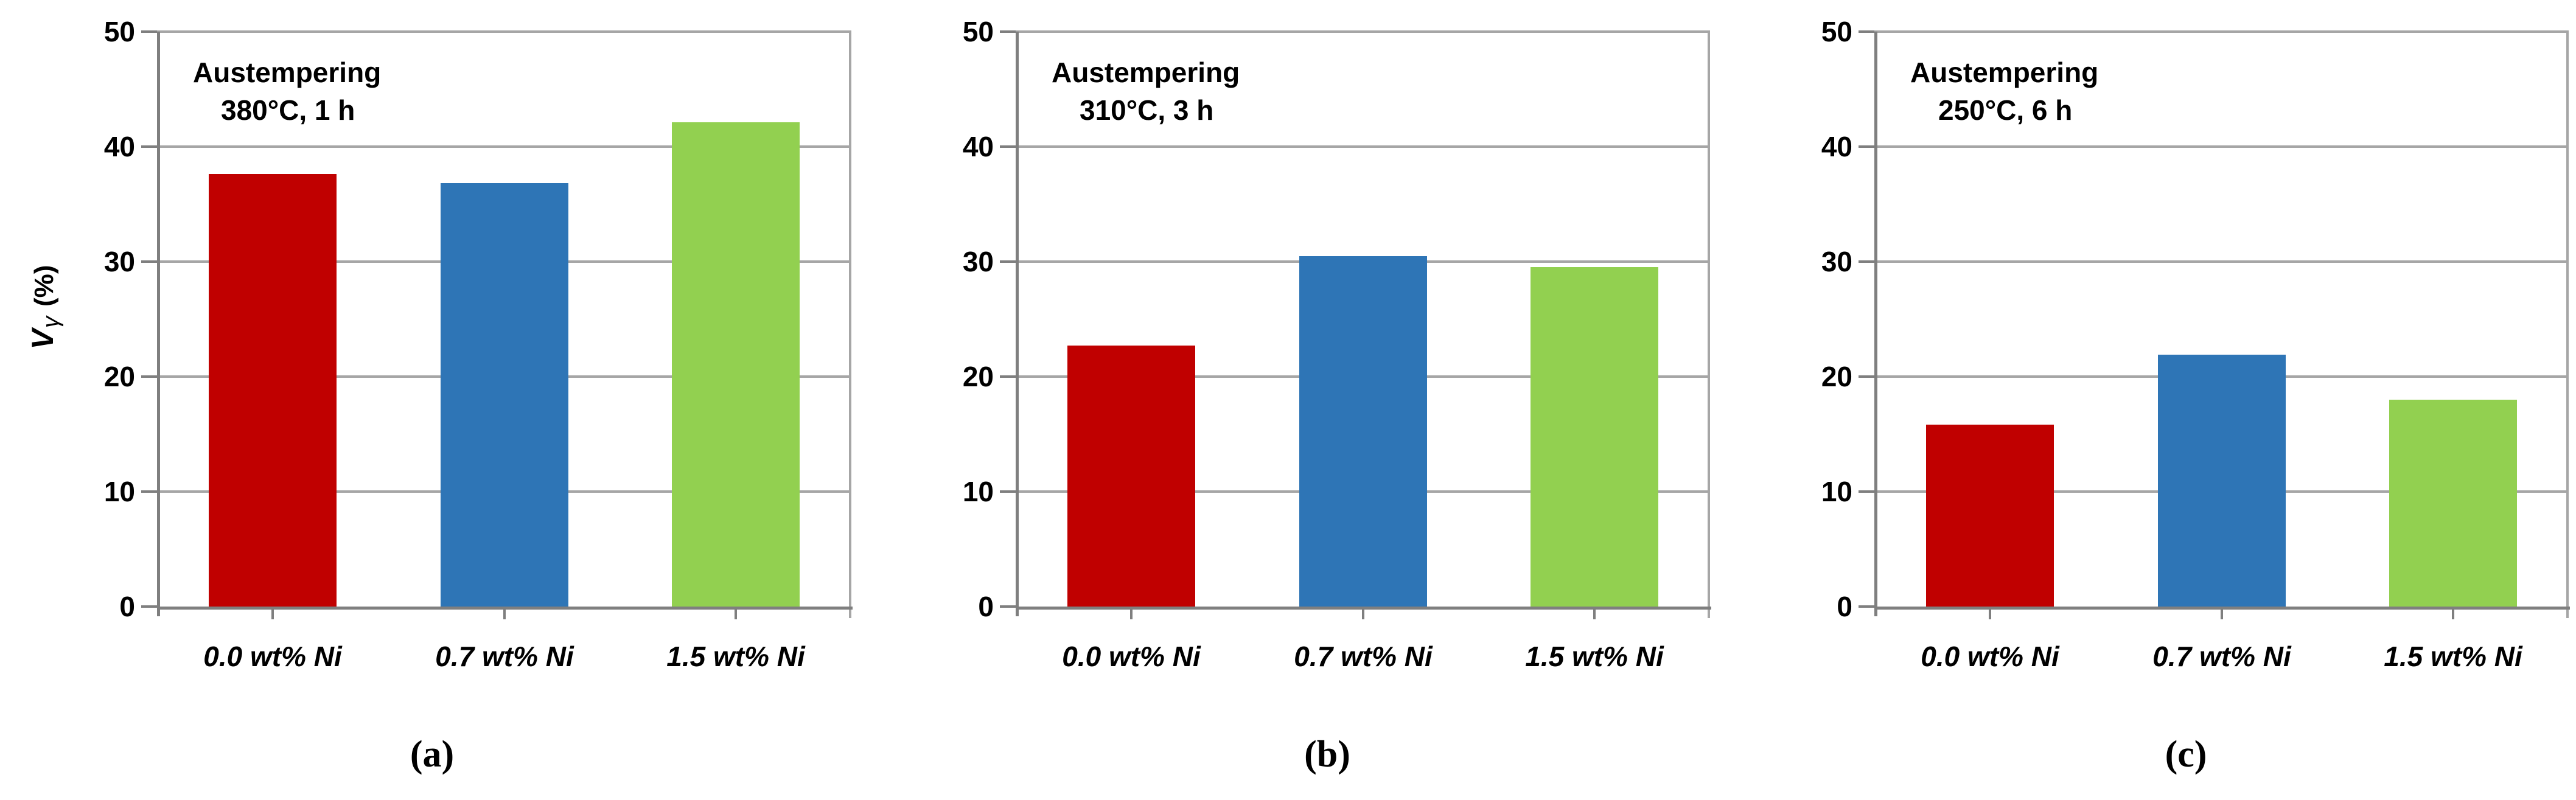 This screenshot has height=800, width=2576. What do you see at coordinates (432, 755) in the screenshot?
I see `panel-caption: (a)` at bounding box center [432, 755].